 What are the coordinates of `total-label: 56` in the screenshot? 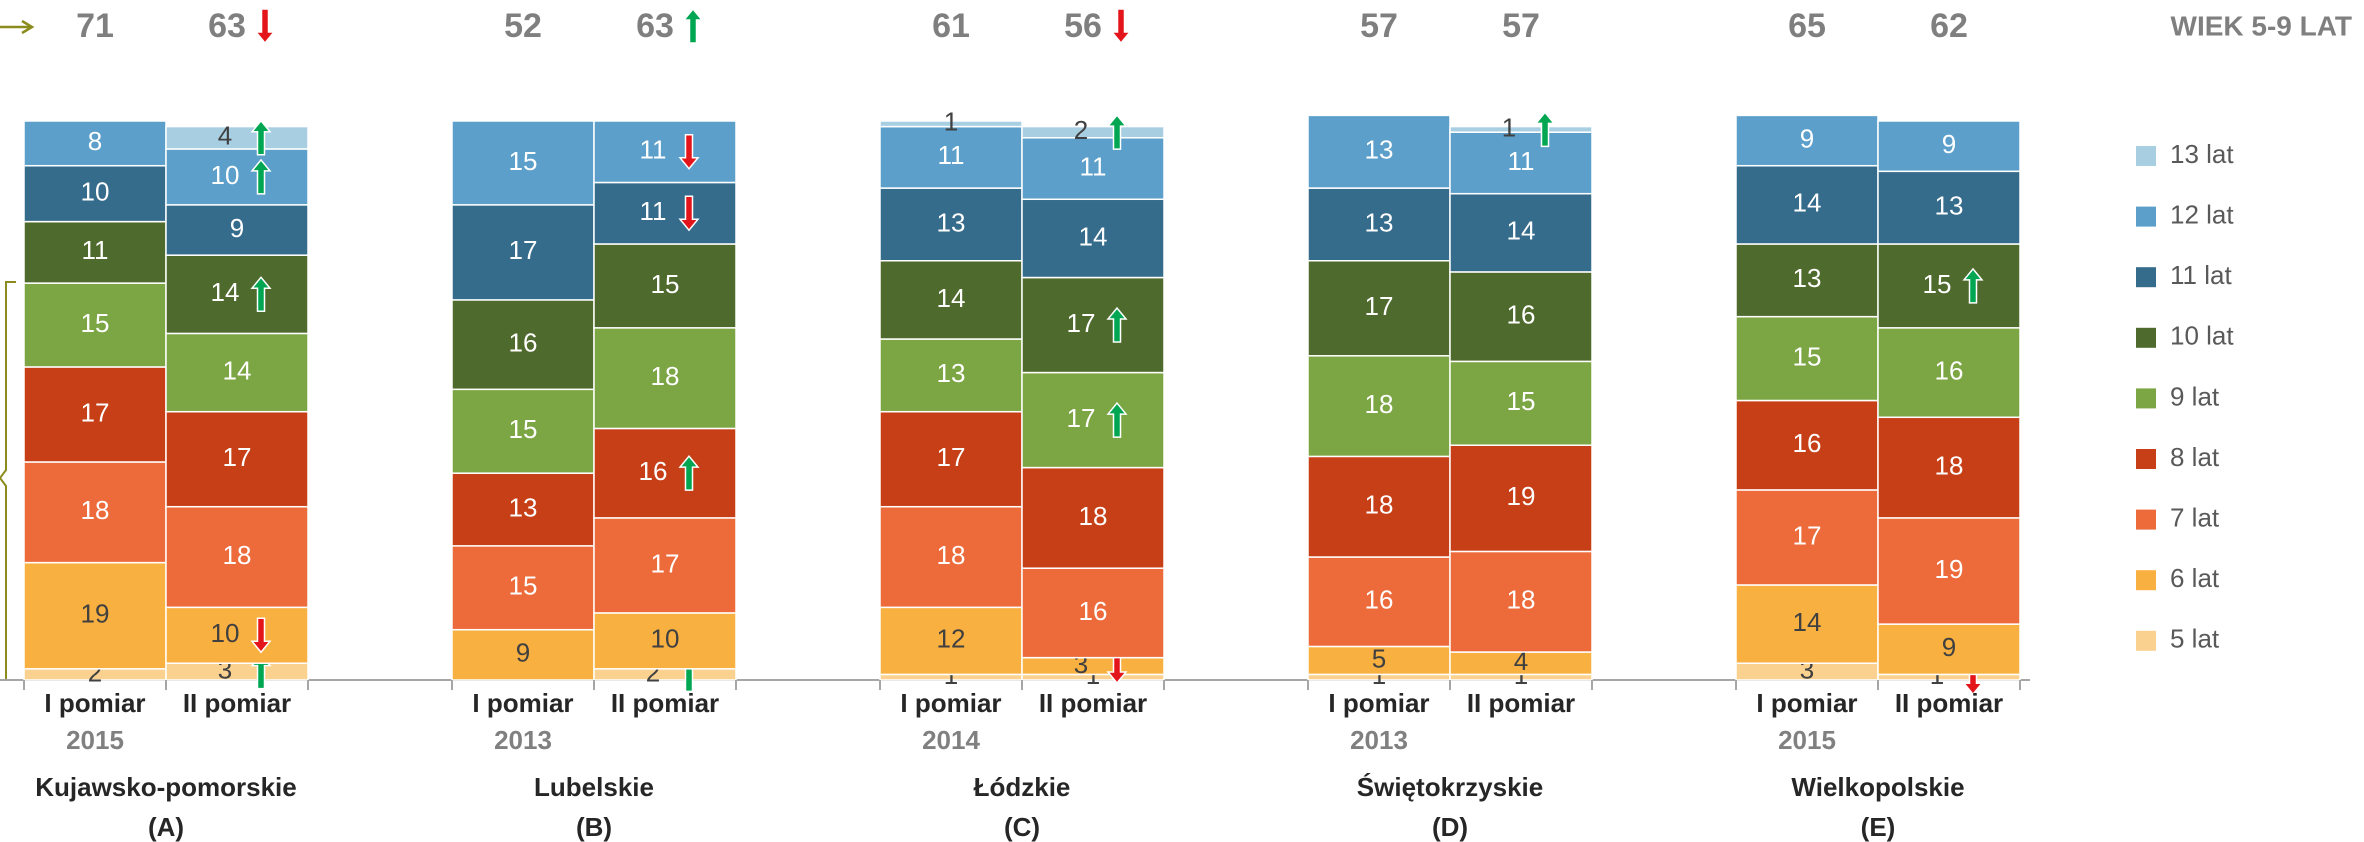 It's located at (1083, 26).